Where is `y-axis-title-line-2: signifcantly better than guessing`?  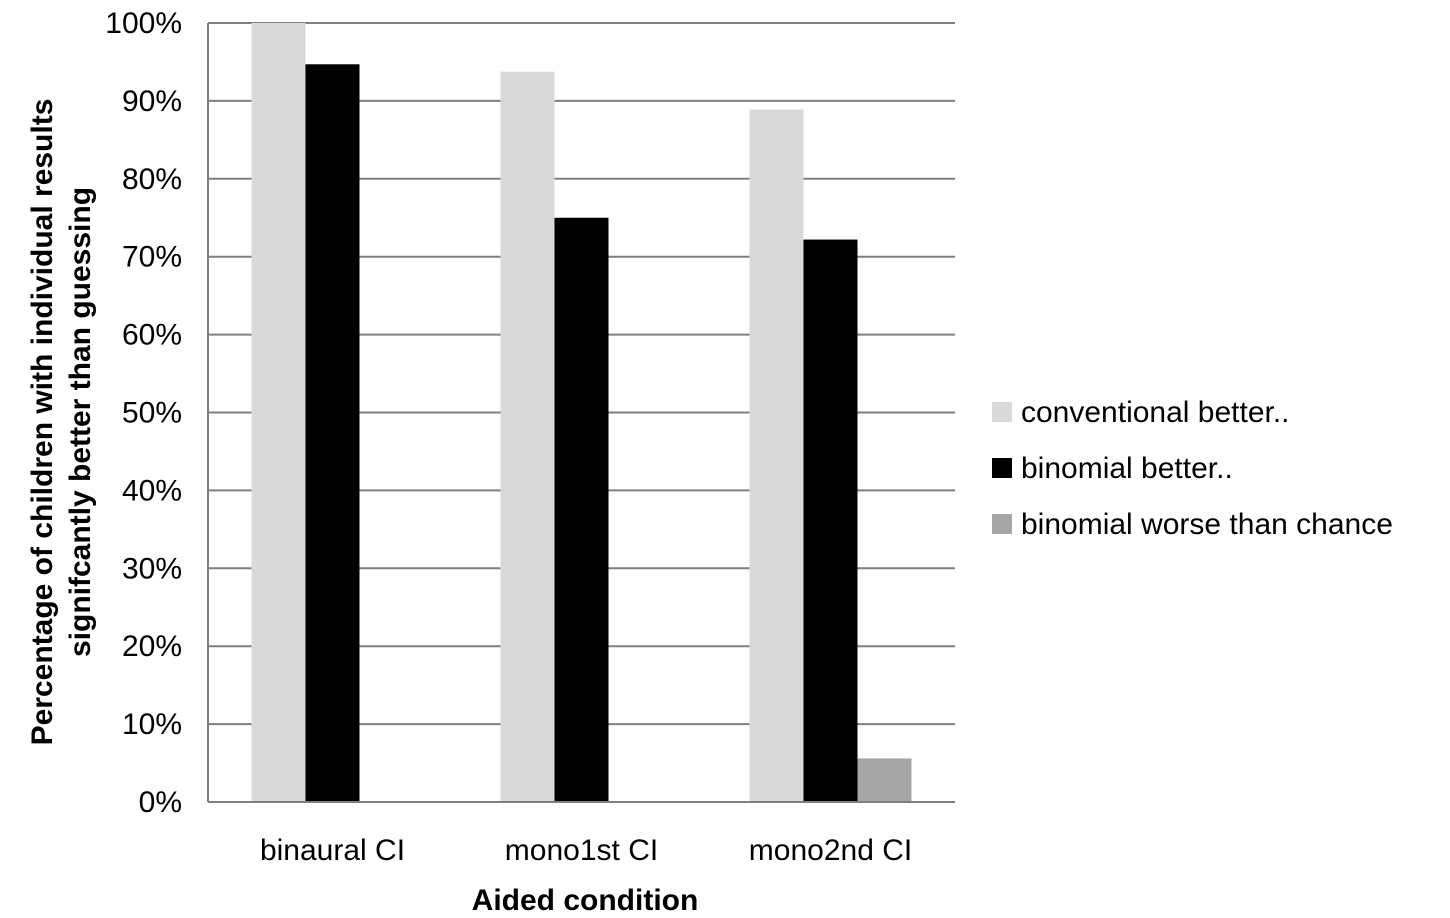 y-axis-title-line-2: signifcantly better than guessing is located at coordinates (80, 422).